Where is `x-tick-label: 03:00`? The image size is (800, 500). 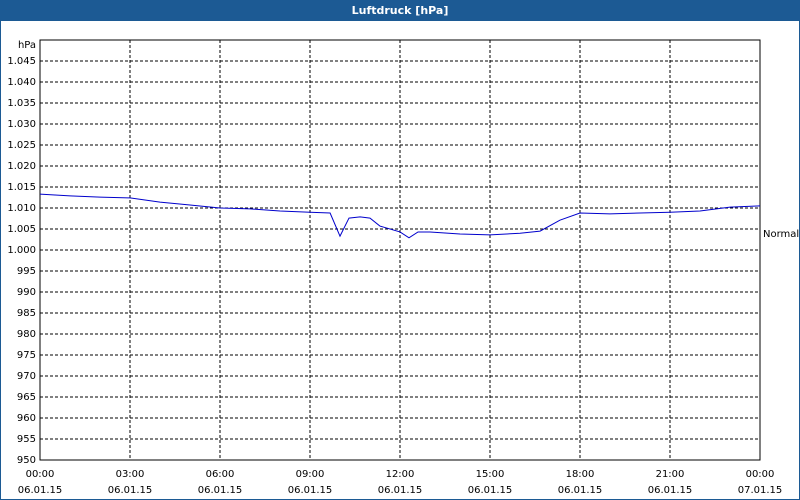
x-tick-label: 03:00 is located at coordinates (130, 474).